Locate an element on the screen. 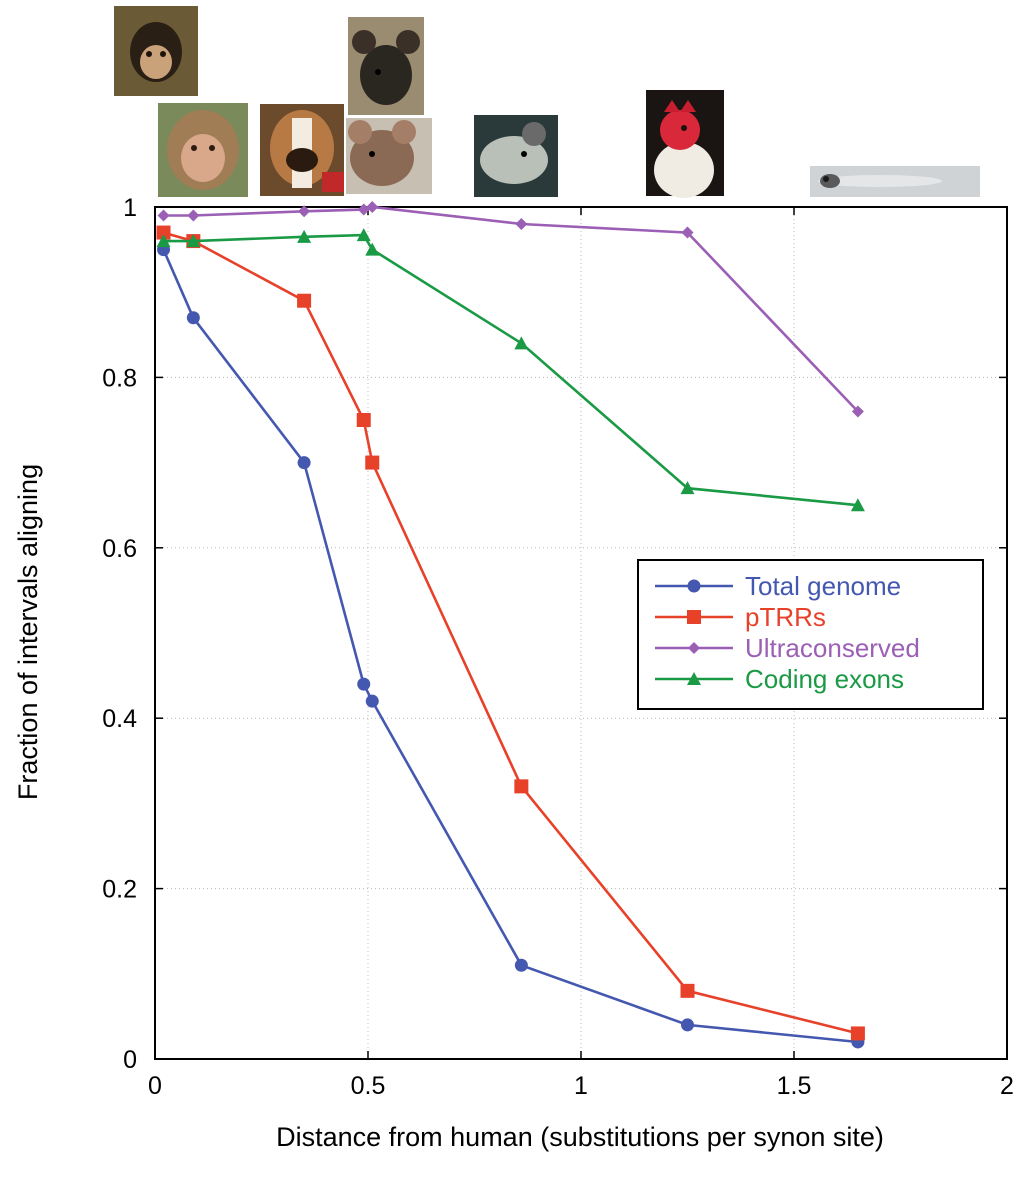 The image size is (1019, 1177). y-tick-label: 0 is located at coordinates (130, 1060).